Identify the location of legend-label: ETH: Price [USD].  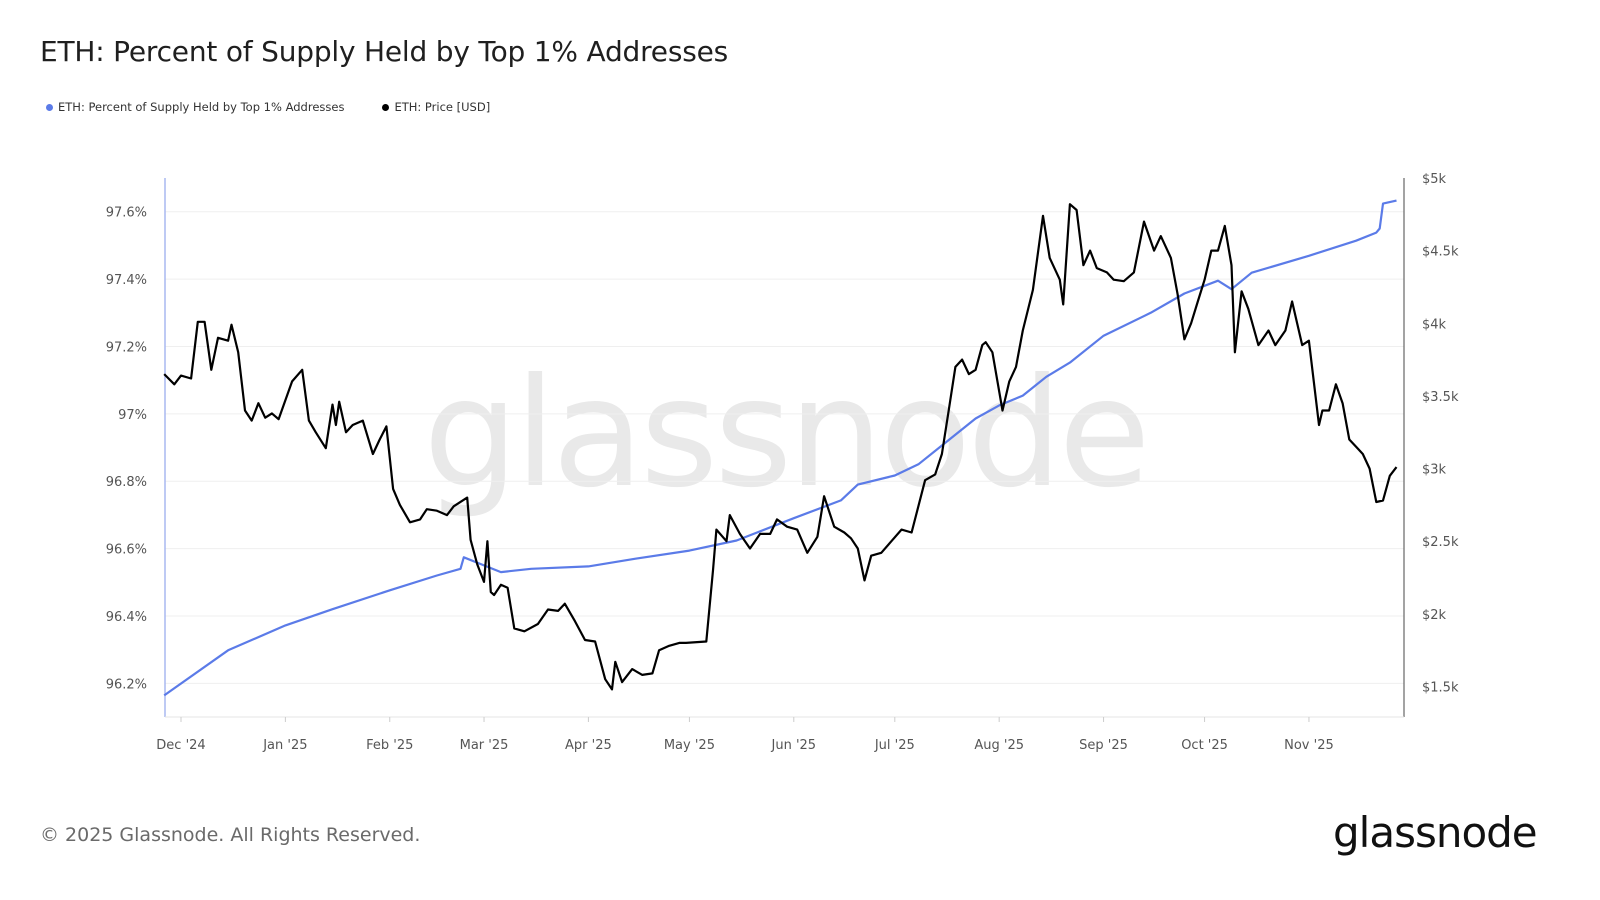
(442, 107).